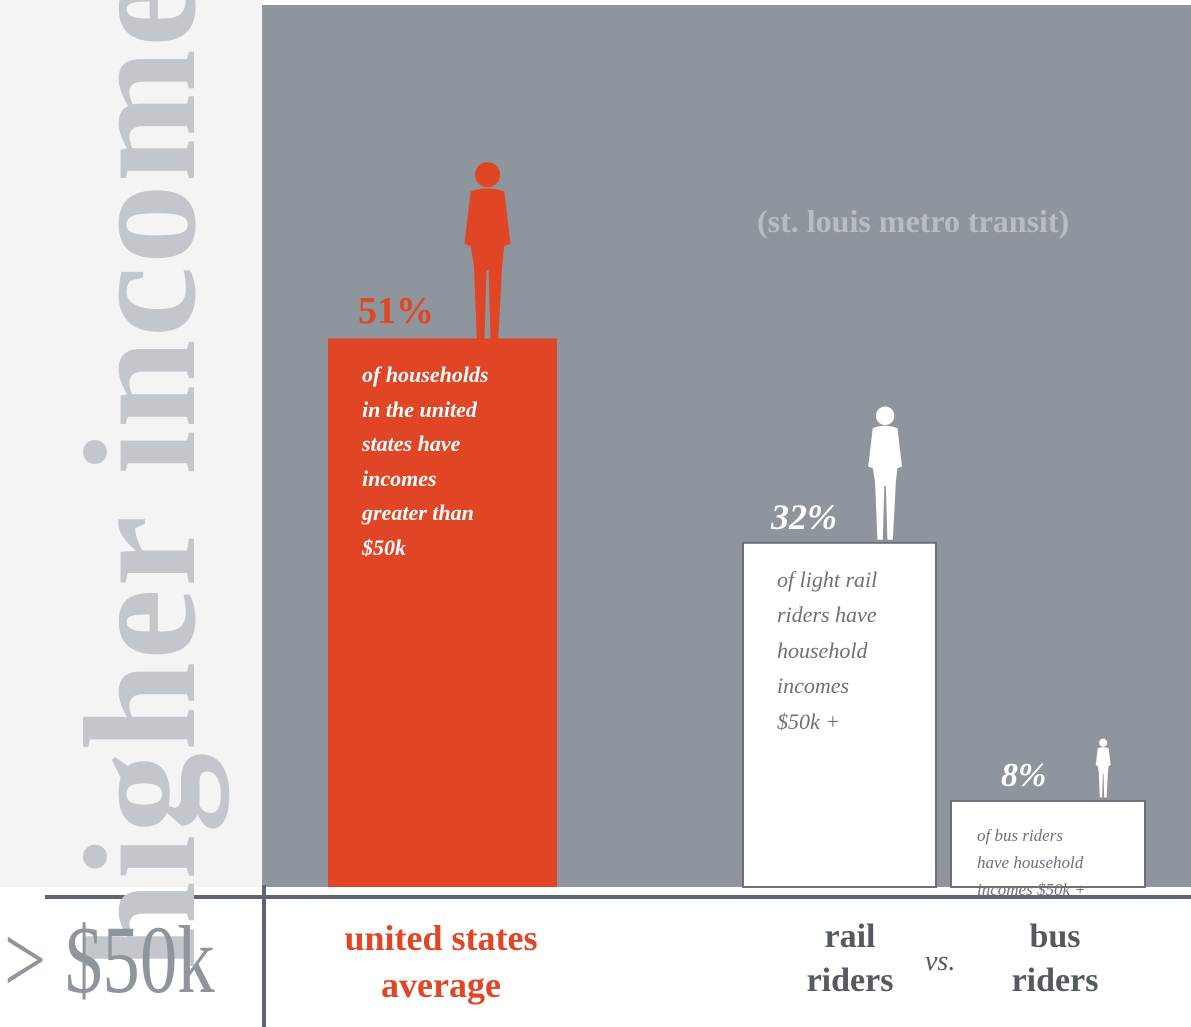 This screenshot has width=1191, height=1027. I want to click on bar-description: $50k +, so click(809, 721).